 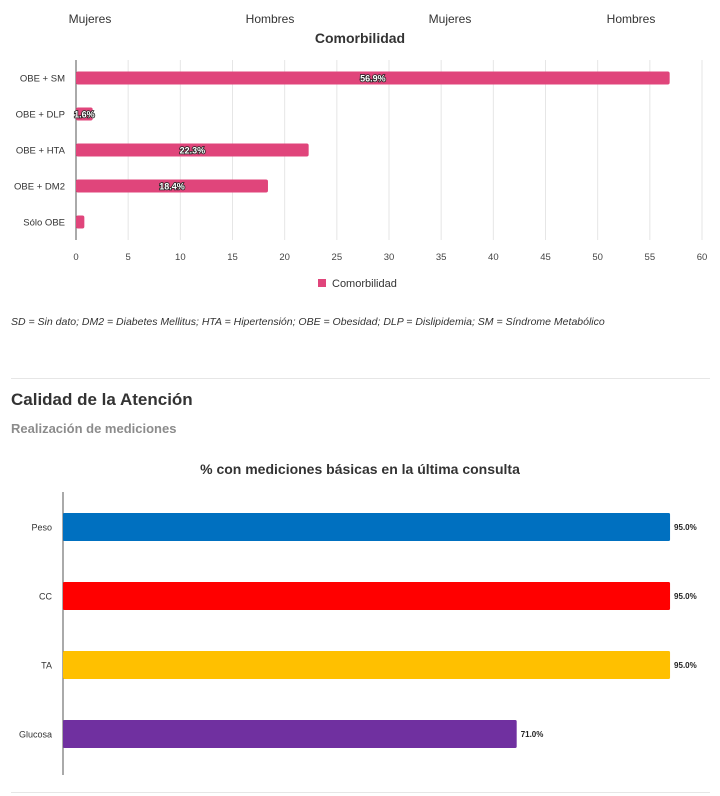 What do you see at coordinates (41, 528) in the screenshot?
I see `chart2-category-label: Peso` at bounding box center [41, 528].